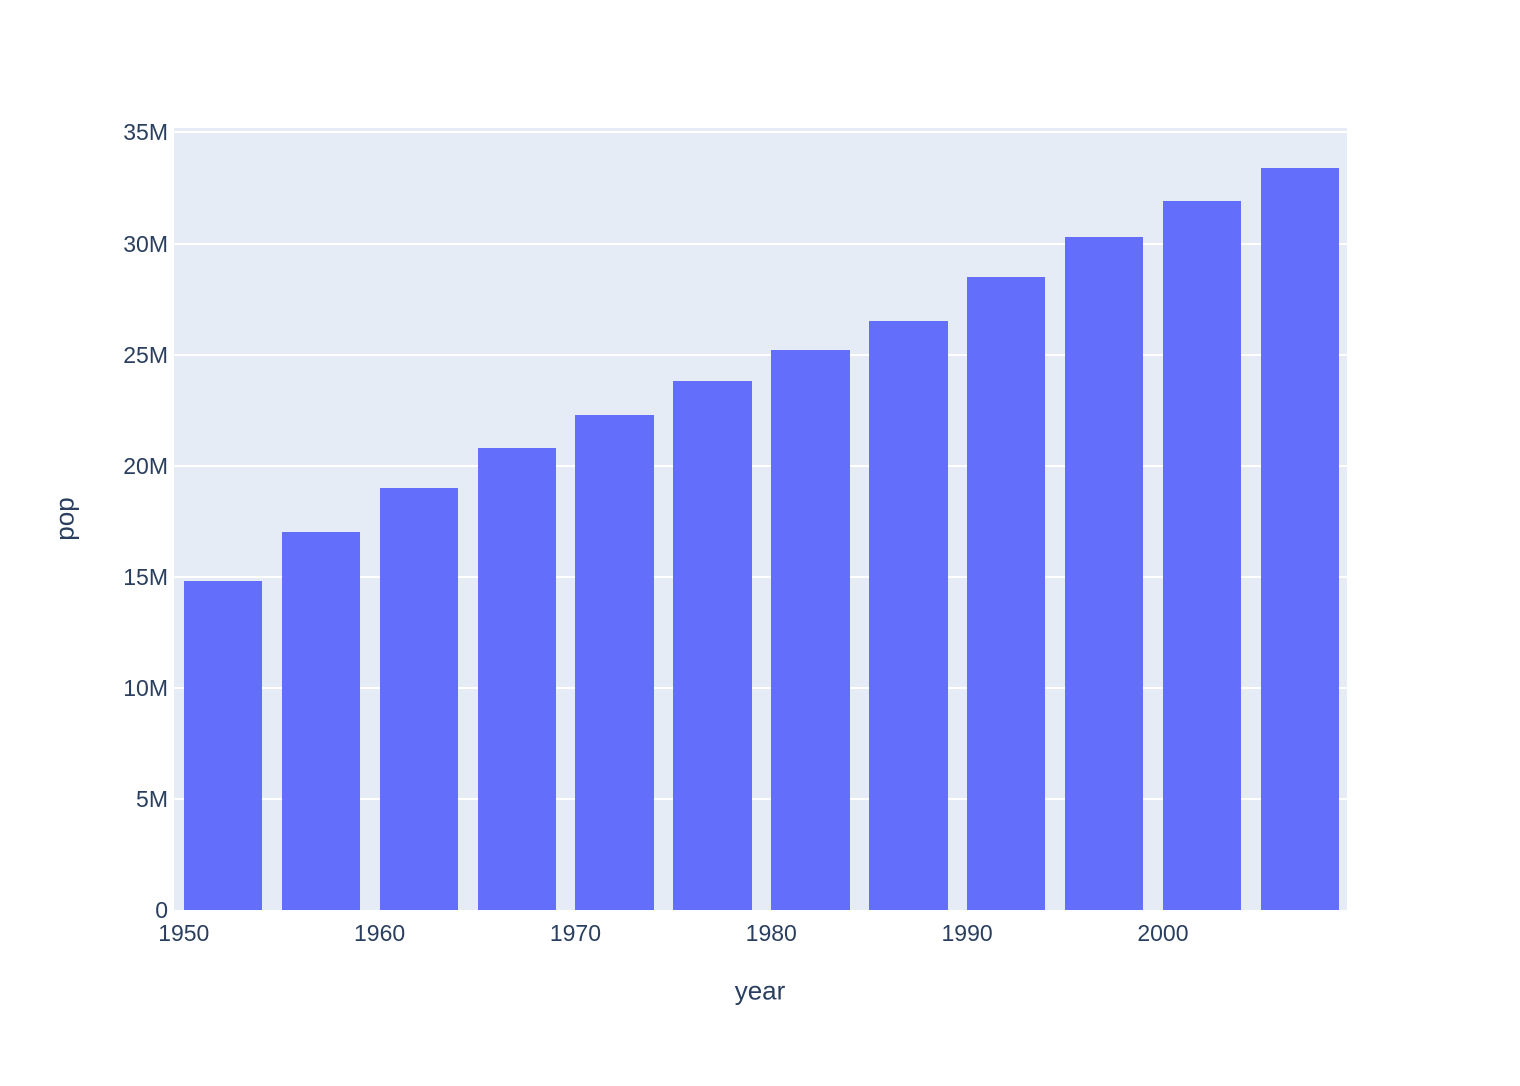 This screenshot has width=1520, height=1086. Describe the element at coordinates (1104, 573) in the screenshot. I see `bar-1997` at that location.